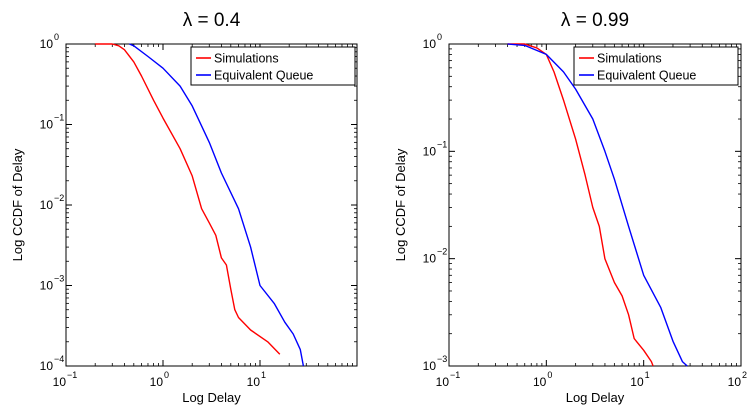 Image resolution: width=753 pixels, height=406 pixels. What do you see at coordinates (212, 20) in the screenshot?
I see `chart-title: λ = 0.4` at bounding box center [212, 20].